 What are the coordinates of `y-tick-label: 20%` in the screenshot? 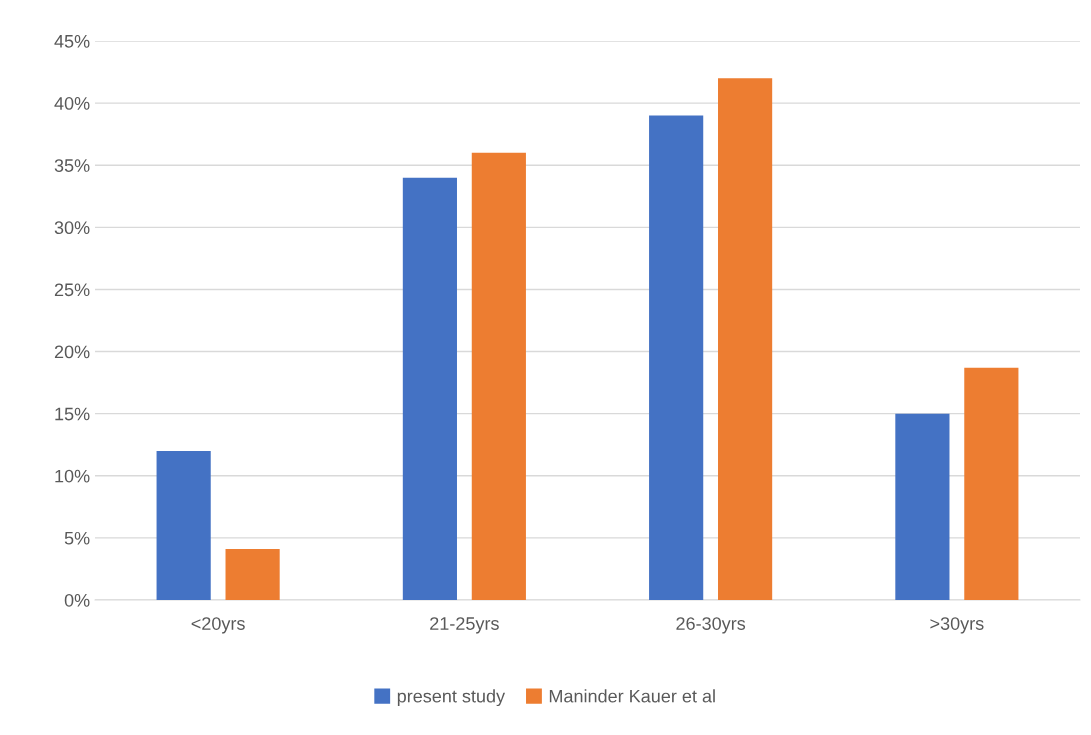 It's located at (72, 352).